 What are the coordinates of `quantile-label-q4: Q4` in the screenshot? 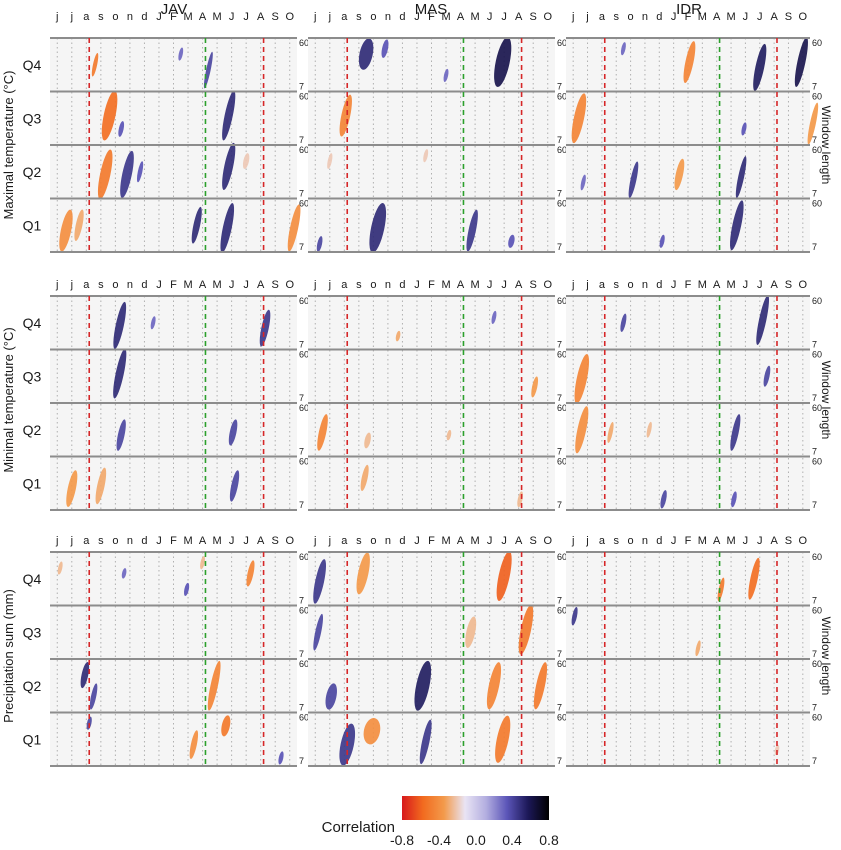 It's located at (32, 65).